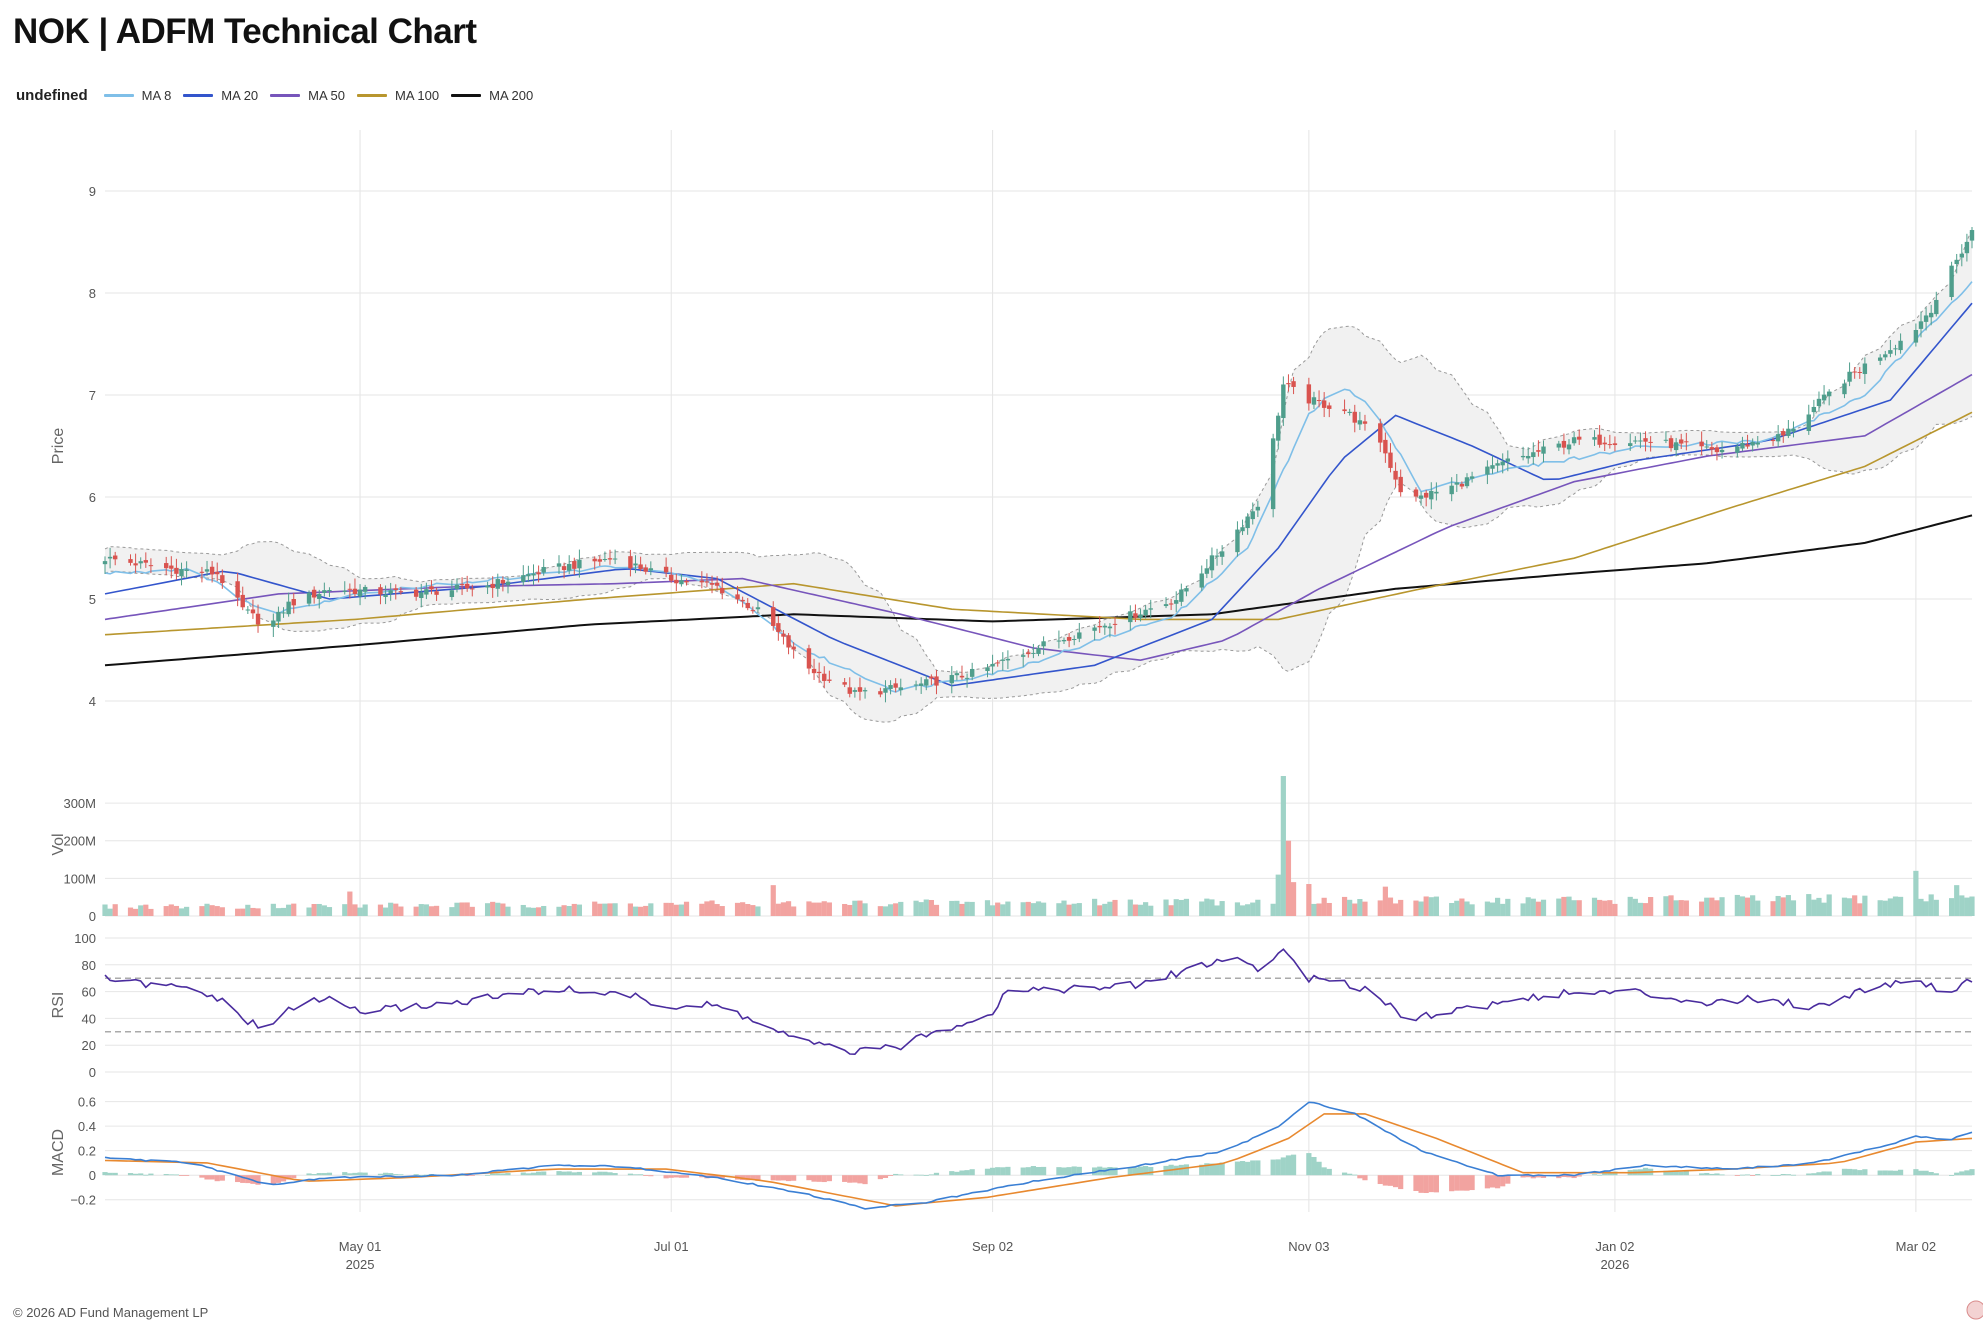 The width and height of the screenshot is (1983, 1327). Describe the element at coordinates (220, 95) in the screenshot. I see `legend-item-ma20: MA 20` at that location.